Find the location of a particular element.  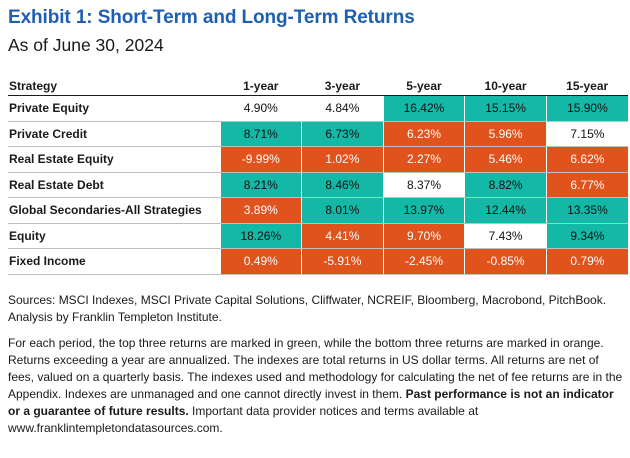

return-cell: 15.15% is located at coordinates (505, 108).